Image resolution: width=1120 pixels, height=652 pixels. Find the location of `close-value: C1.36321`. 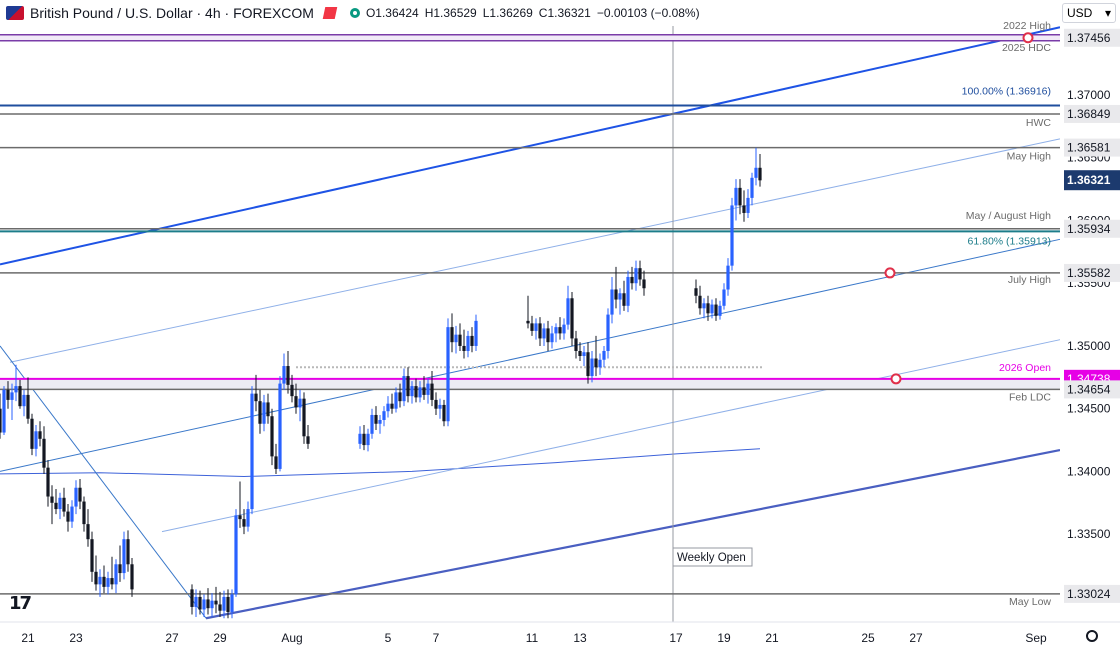

close-value: C1.36321 is located at coordinates (564, 13).